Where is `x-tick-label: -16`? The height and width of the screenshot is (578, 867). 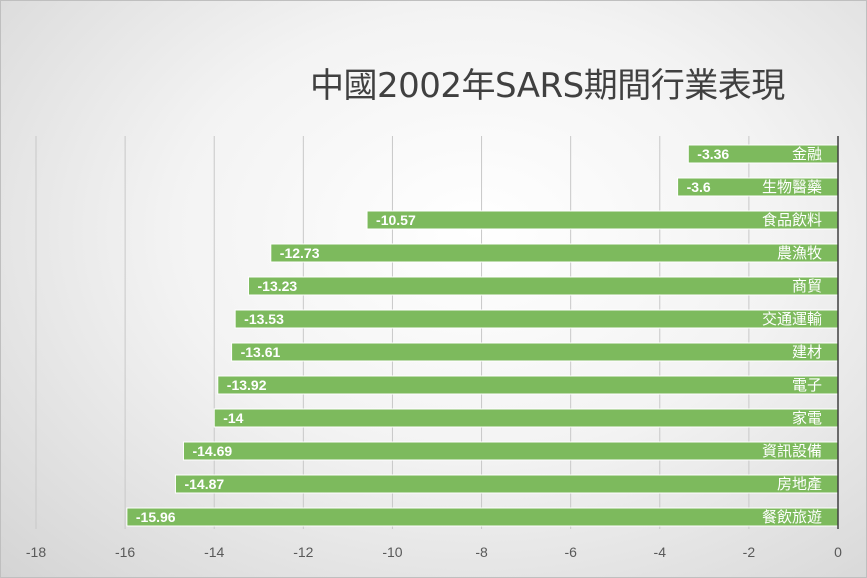 x-tick-label: -16 is located at coordinates (125, 552).